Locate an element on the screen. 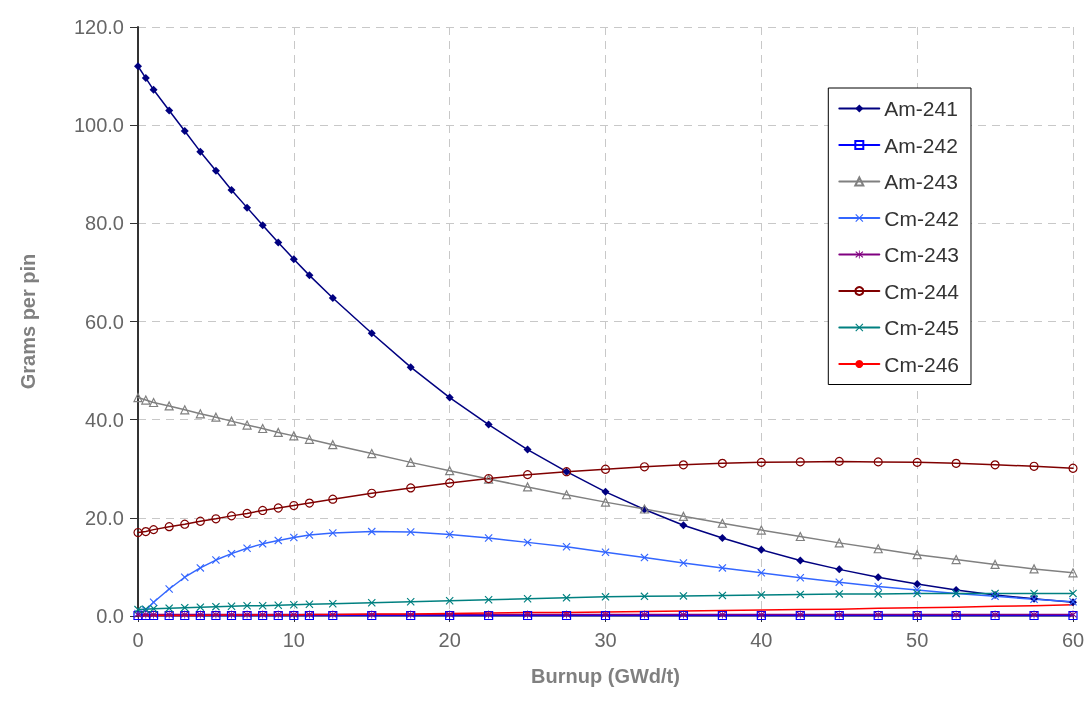 This screenshot has width=1091, height=721. y-tick-label: 0.0 is located at coordinates (110, 616).